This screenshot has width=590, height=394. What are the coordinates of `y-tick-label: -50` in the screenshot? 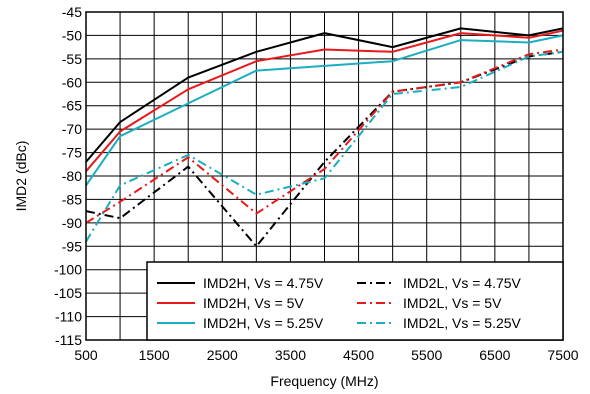 It's located at (72, 35).